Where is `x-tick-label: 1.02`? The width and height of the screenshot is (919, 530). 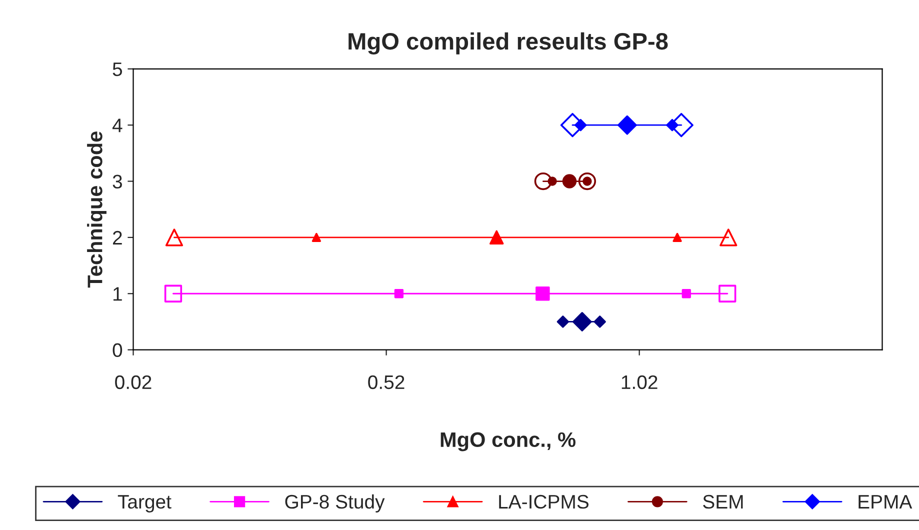
x-tick-label: 1.02 is located at coordinates (640, 382).